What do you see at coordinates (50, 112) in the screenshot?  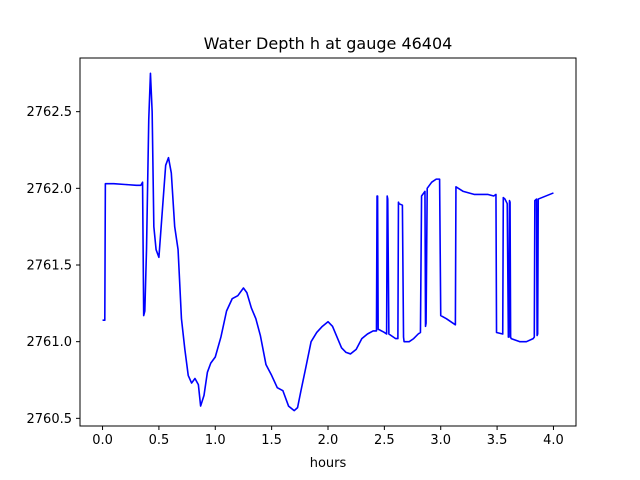 I see `y-tick-label: 2762.5` at bounding box center [50, 112].